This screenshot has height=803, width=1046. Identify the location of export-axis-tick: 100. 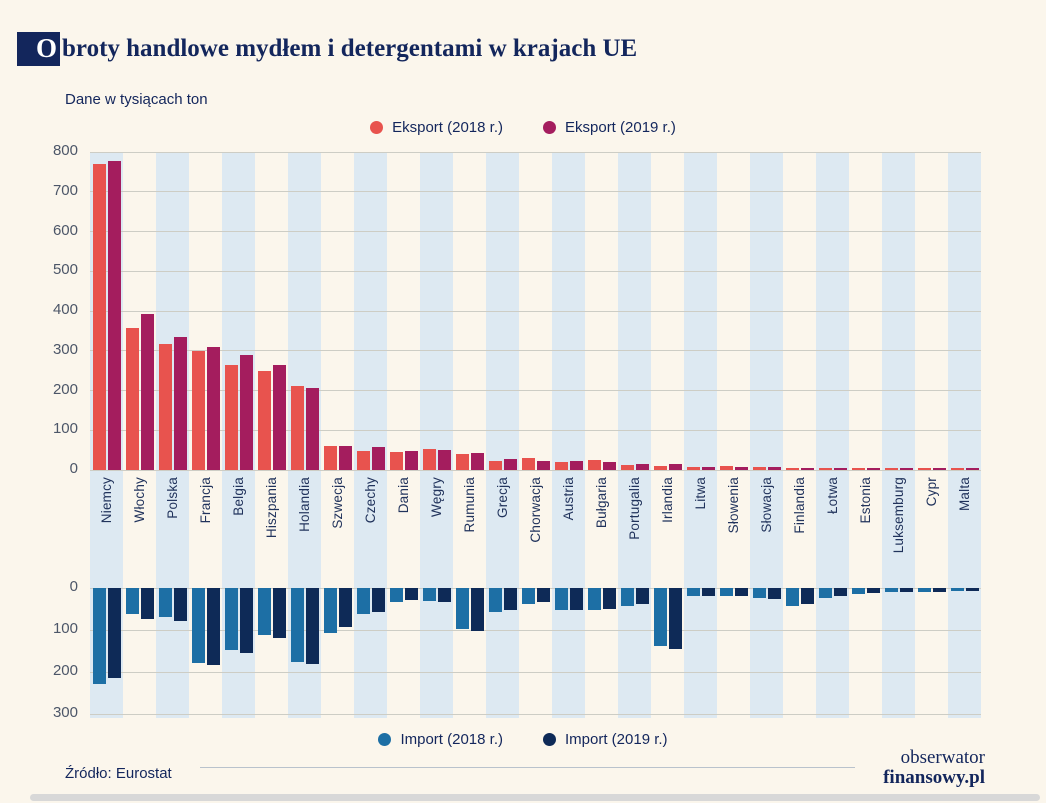
(65, 429).